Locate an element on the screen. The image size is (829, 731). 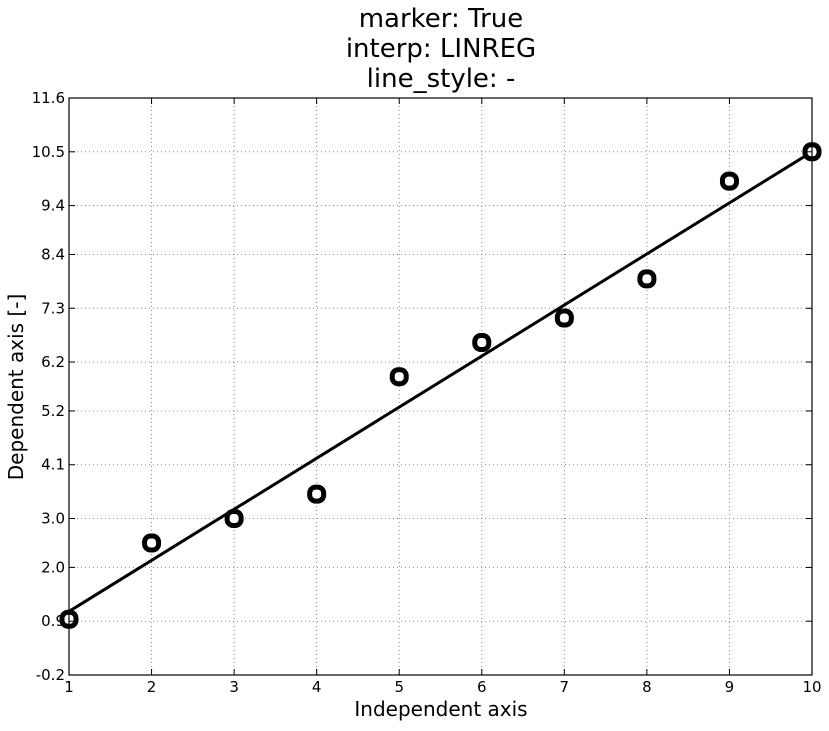
y-axis-label: Dependent axis [-] is located at coordinates (16, 387).